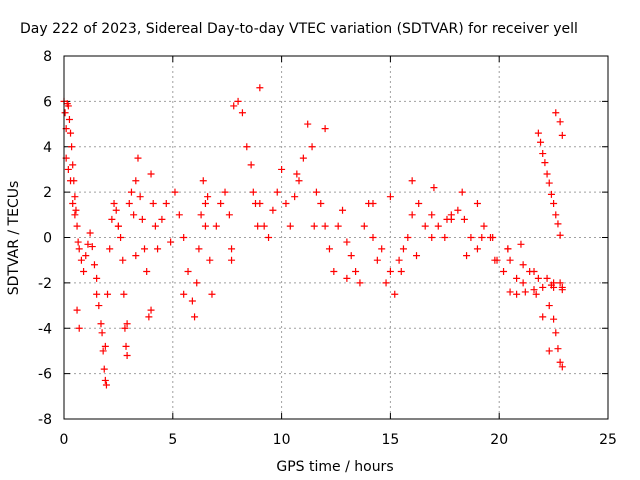 This screenshot has width=640, height=480. Describe the element at coordinates (390, 440) in the screenshot. I see `x-tick-label: 15` at that location.